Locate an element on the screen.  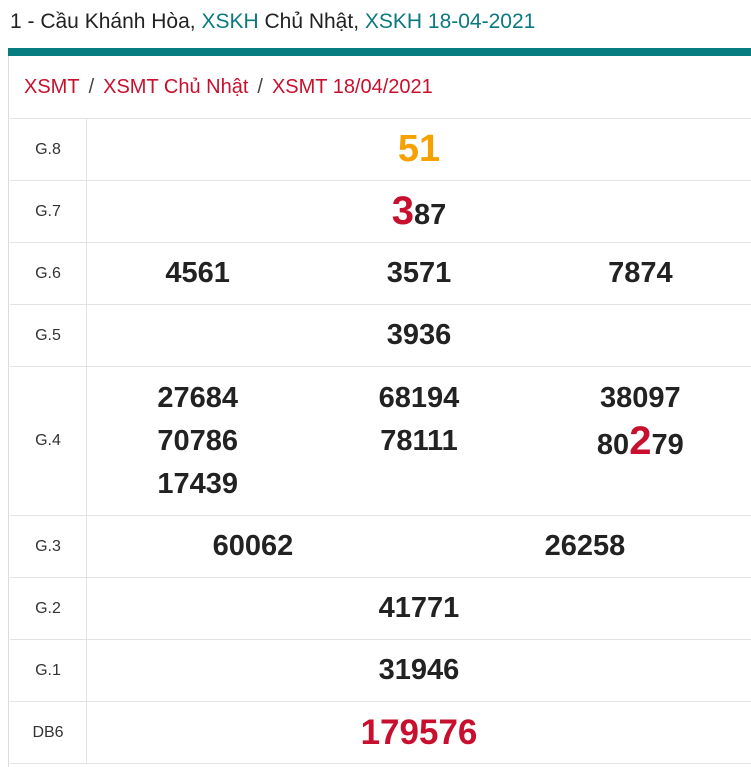
digits: 87 is located at coordinates (430, 215).